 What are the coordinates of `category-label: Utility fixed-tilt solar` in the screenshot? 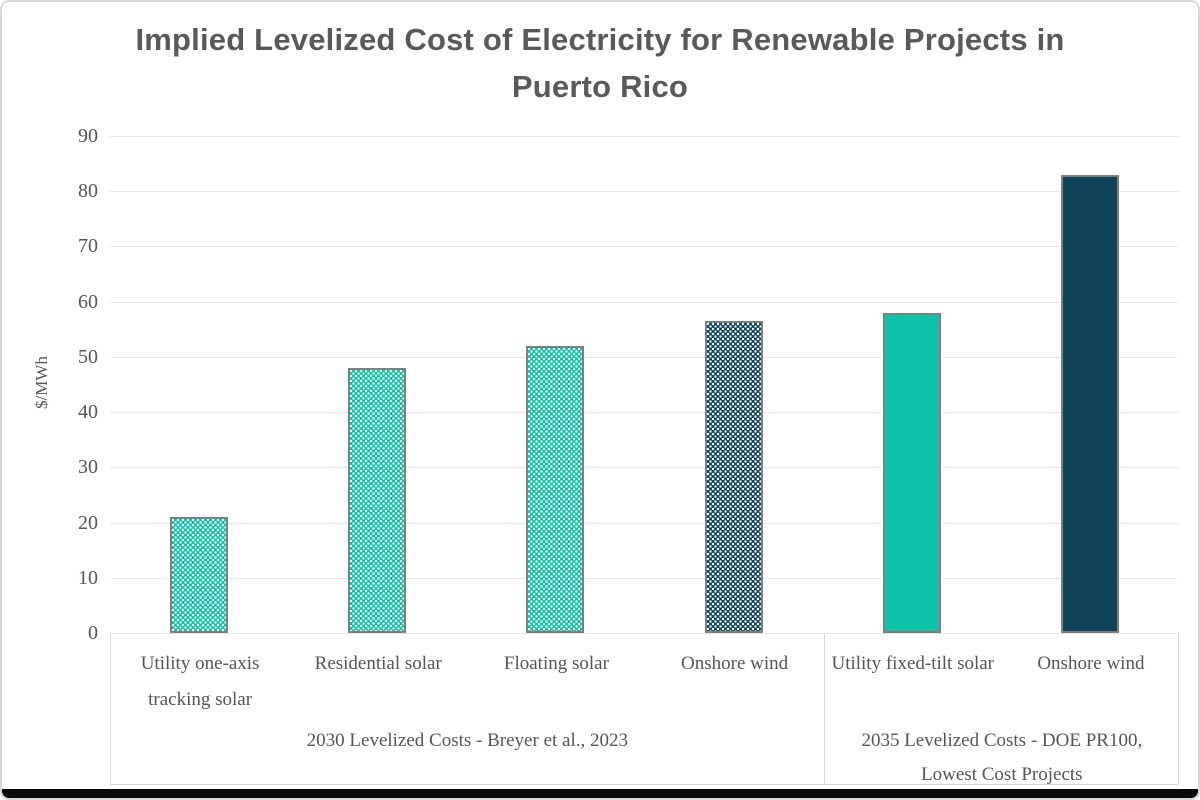 It's located at (912, 663).